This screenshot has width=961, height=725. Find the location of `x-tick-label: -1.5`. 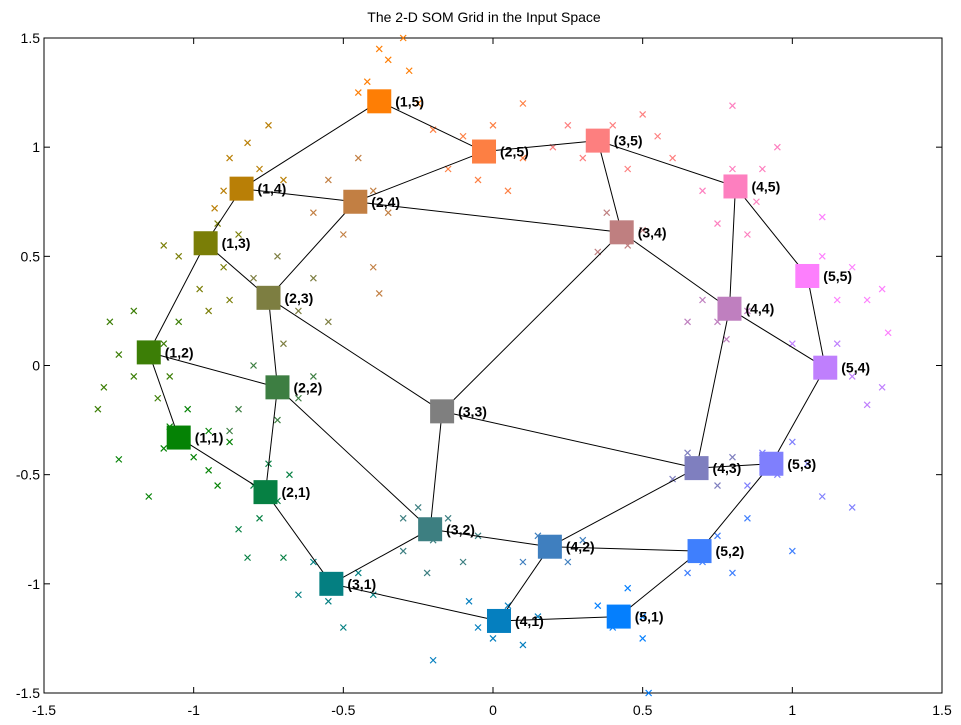

x-tick-label: -1.5 is located at coordinates (44, 710).